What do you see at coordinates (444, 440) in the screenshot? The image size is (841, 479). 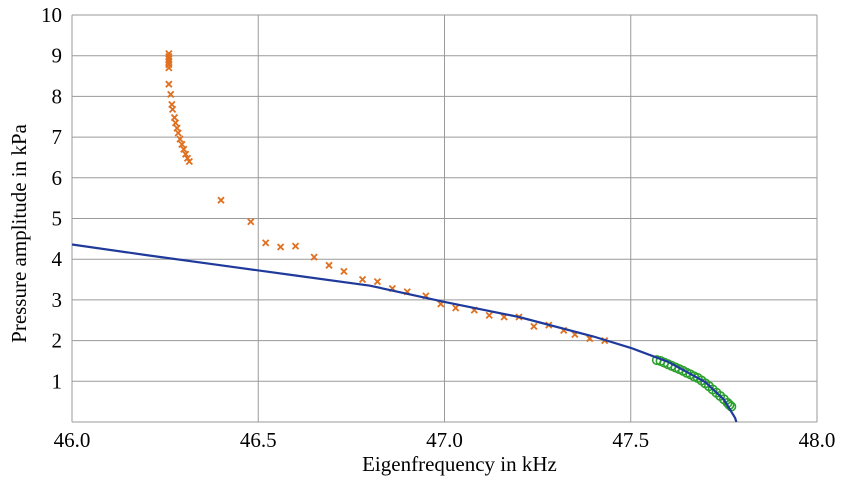 I see `x-tick-label: 47.0` at bounding box center [444, 440].